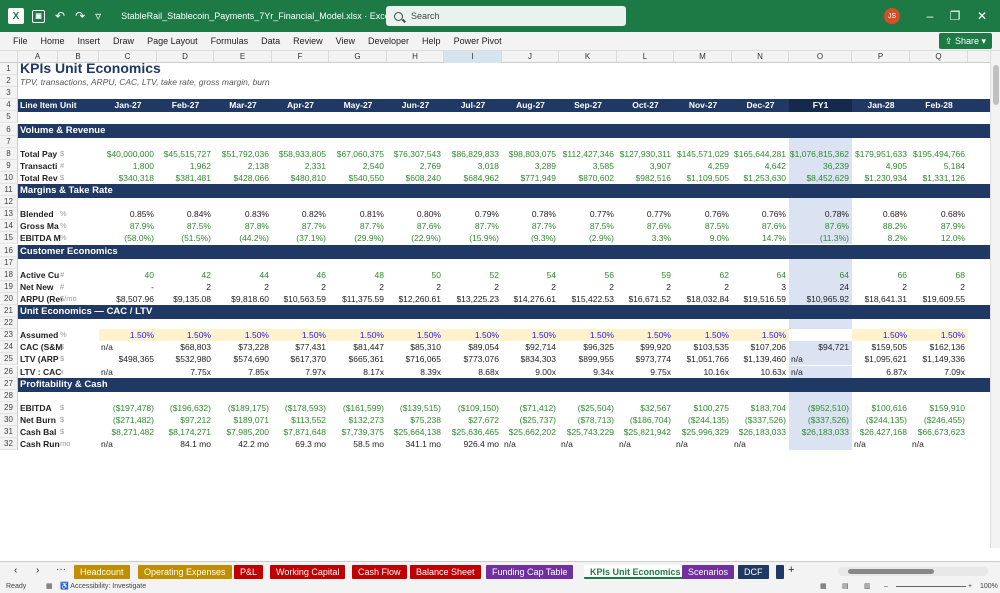 The image size is (1000, 593). Describe the element at coordinates (773, 226) in the screenshot. I see `data-cell: 87.6%` at that location.